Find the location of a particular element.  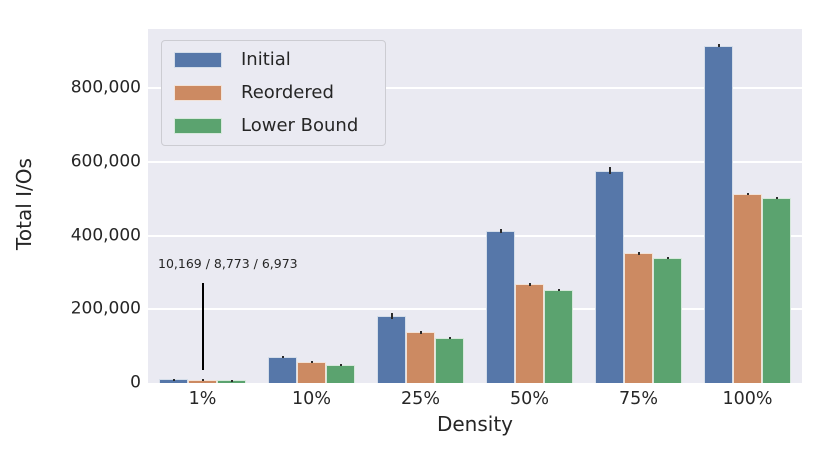

bar-reordered-50% is located at coordinates (529, 333).